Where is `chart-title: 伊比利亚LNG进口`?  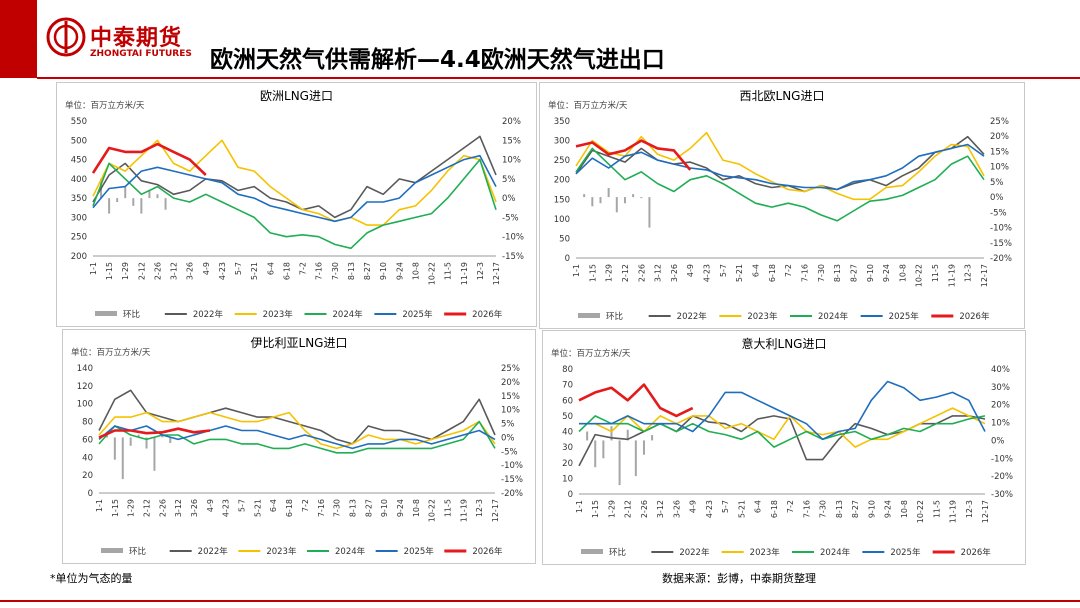 chart-title: 伊比利亚LNG进口 is located at coordinates (299, 343).